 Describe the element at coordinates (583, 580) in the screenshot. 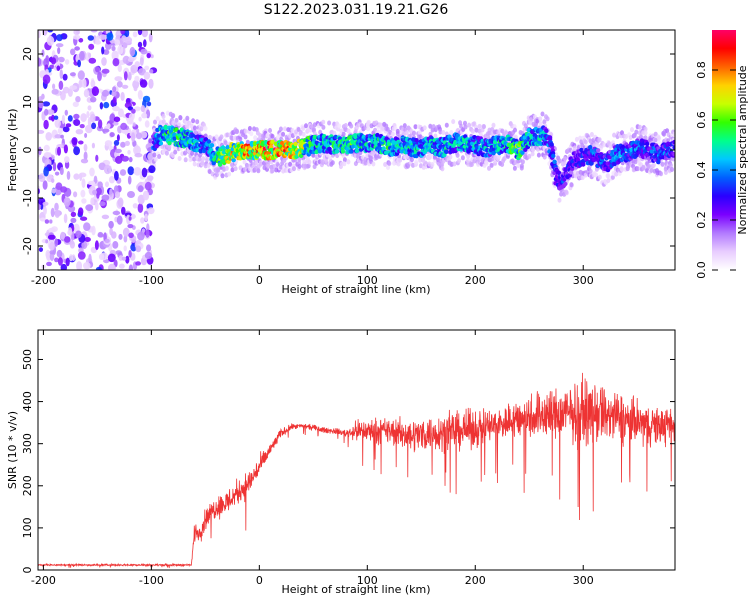

I see `x-tick-label: 300` at that location.